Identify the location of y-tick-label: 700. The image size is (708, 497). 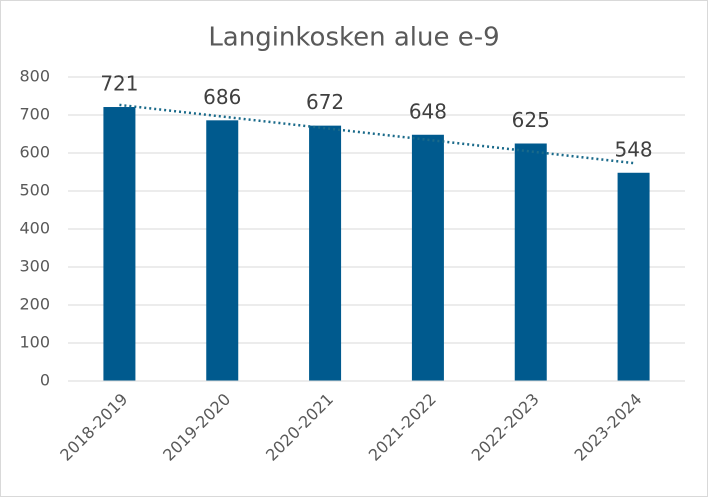
(34, 114).